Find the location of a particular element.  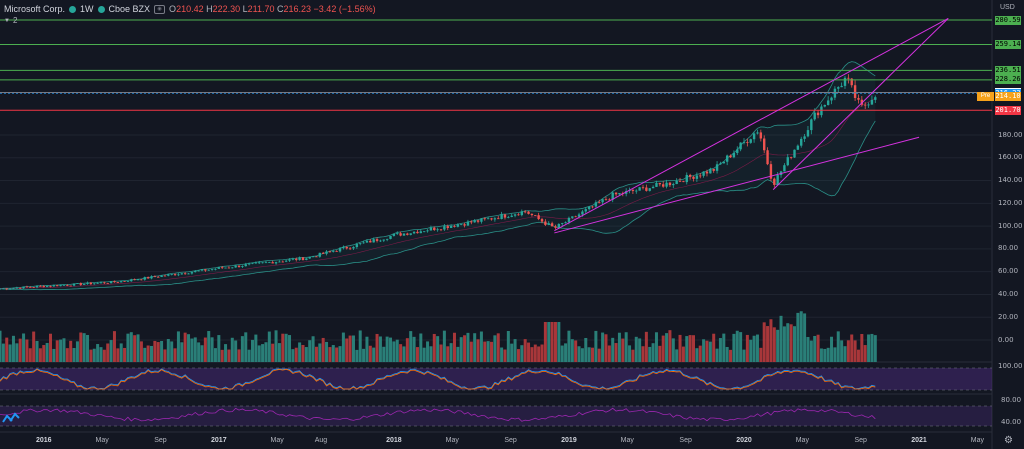

ohlc-value: 210.42 is located at coordinates (191, 9).